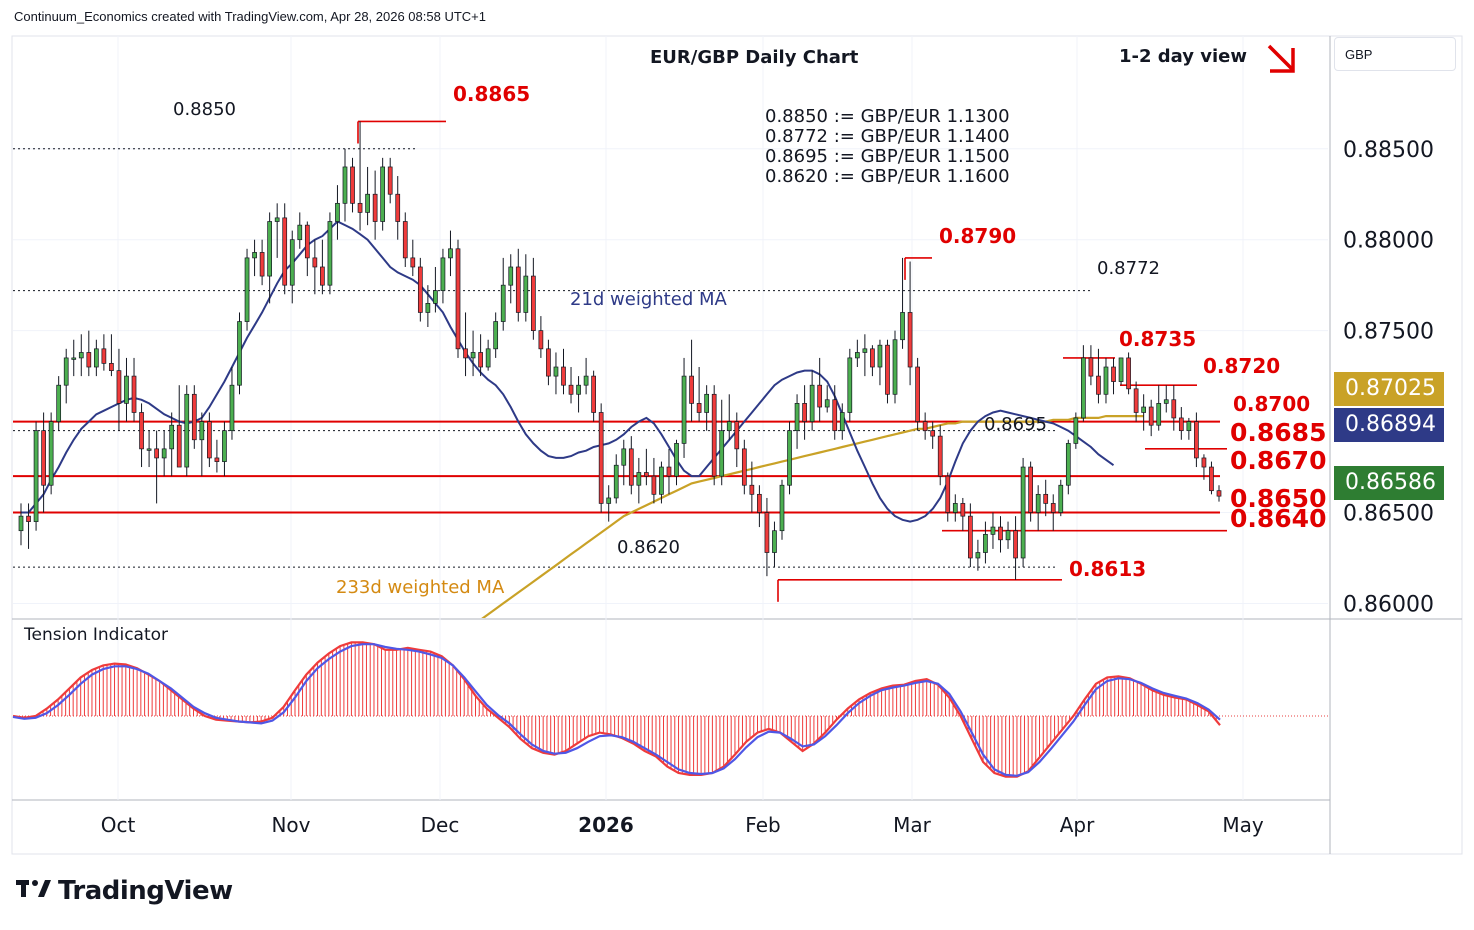 The image size is (1474, 930). I want to click on tension-indicator-layer, so click(671, 709).